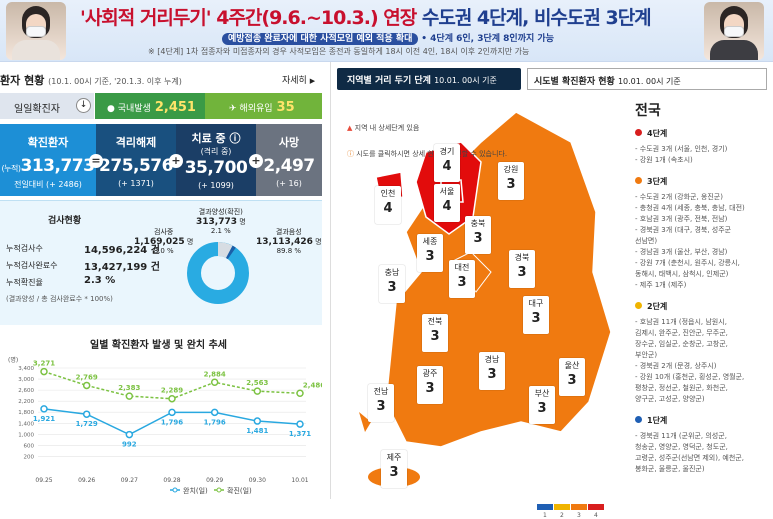  Describe the element at coordinates (299, 81) in the screenshot. I see `more-link: 자세히 ▶` at that location.